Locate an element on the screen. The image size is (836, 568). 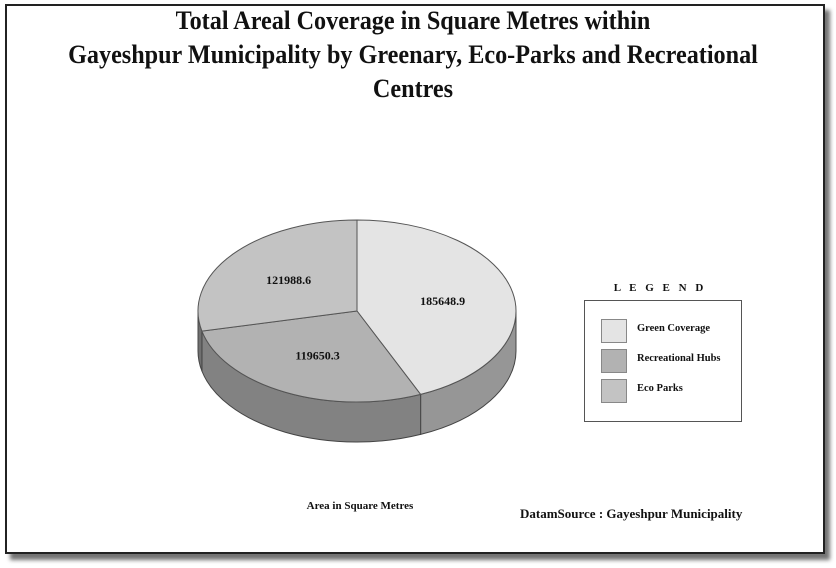
legend-label-green-coverage: Green Coverage is located at coordinates (673, 328).